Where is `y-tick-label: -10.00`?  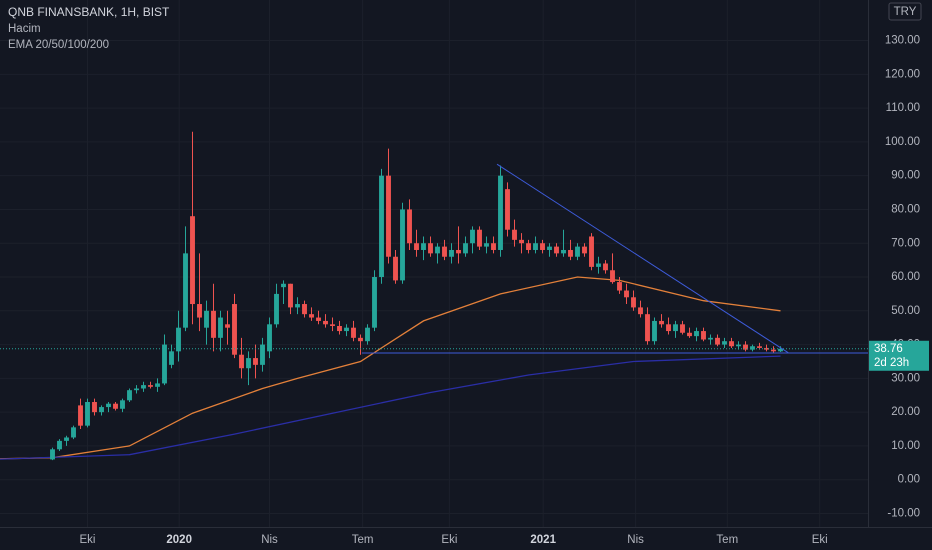
y-tick-label: -10.00 is located at coordinates (903, 514).